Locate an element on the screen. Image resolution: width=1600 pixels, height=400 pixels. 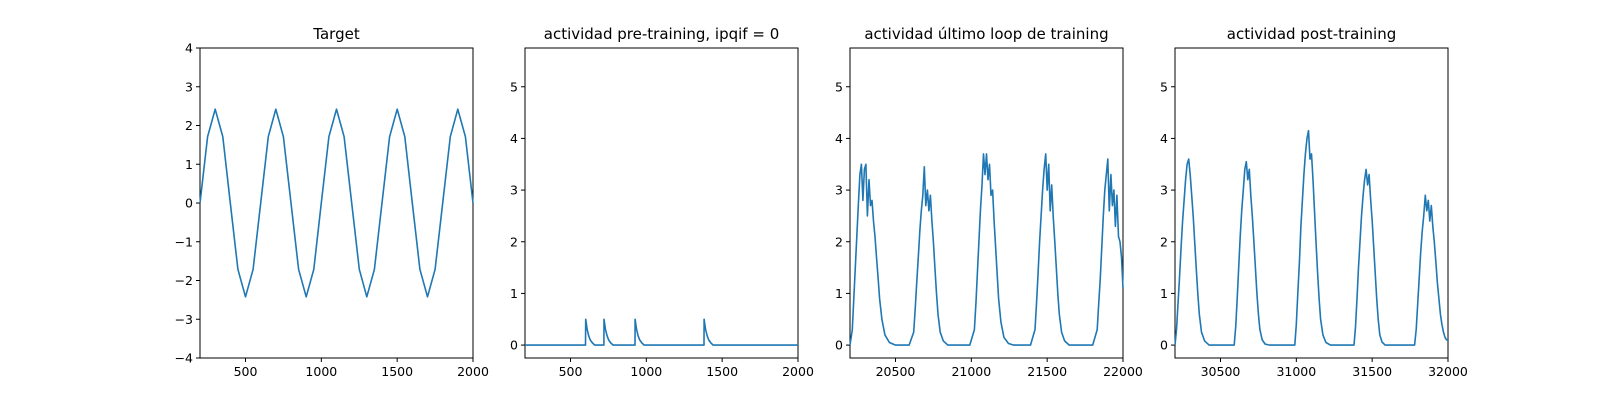
x-tick-label: 21500 is located at coordinates (1047, 371).